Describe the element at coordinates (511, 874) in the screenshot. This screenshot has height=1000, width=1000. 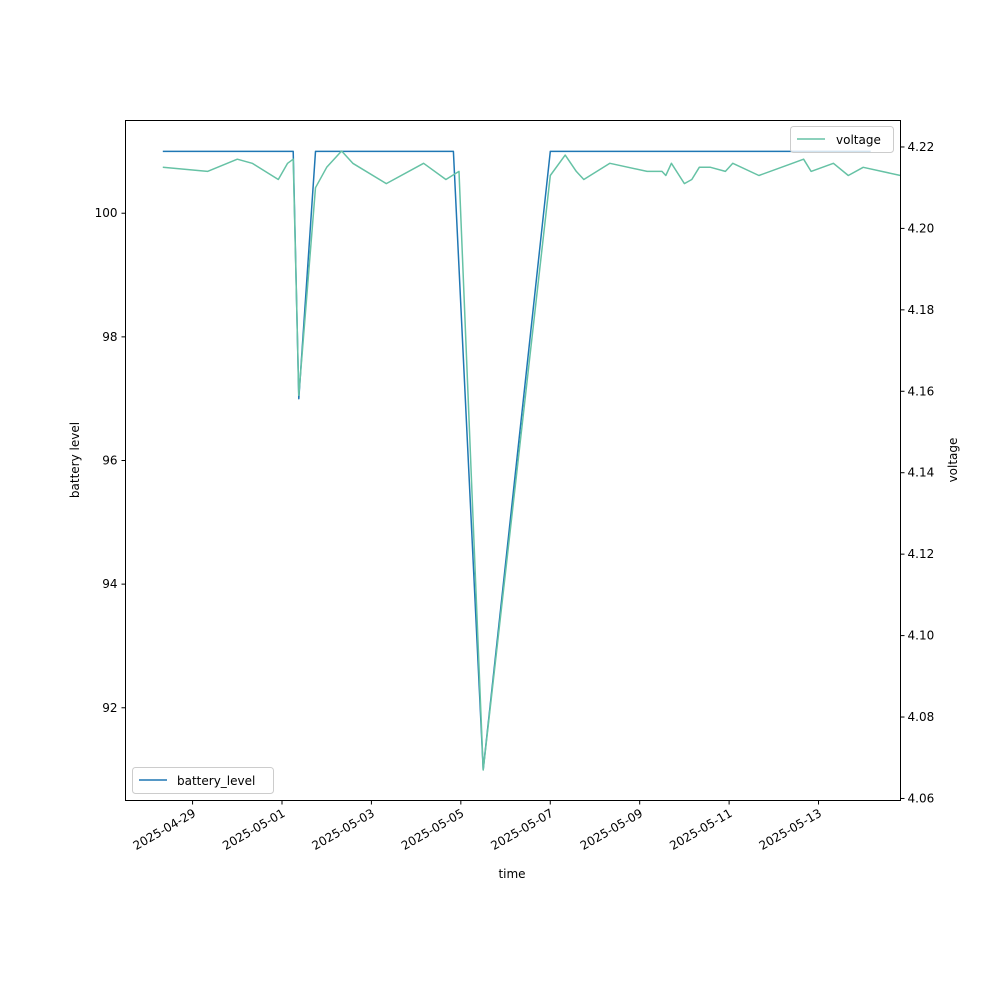
I see `x-axis-title: time` at that location.